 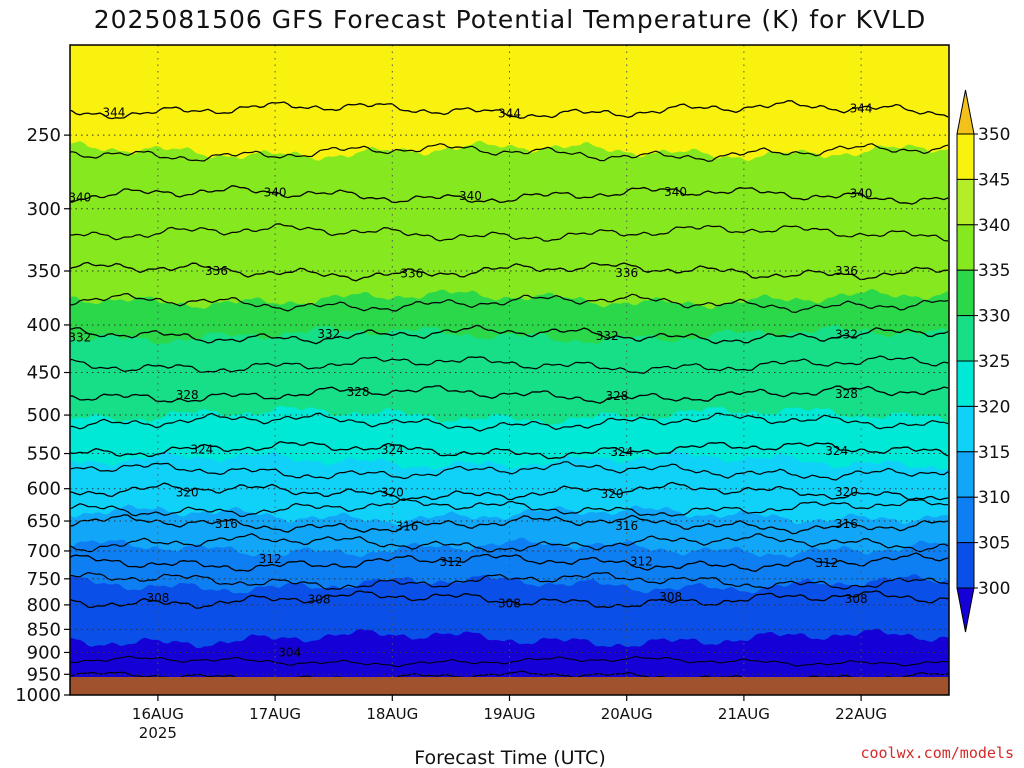 What do you see at coordinates (744, 714) in the screenshot?
I see `x-tick-label: 21AUG` at bounding box center [744, 714].